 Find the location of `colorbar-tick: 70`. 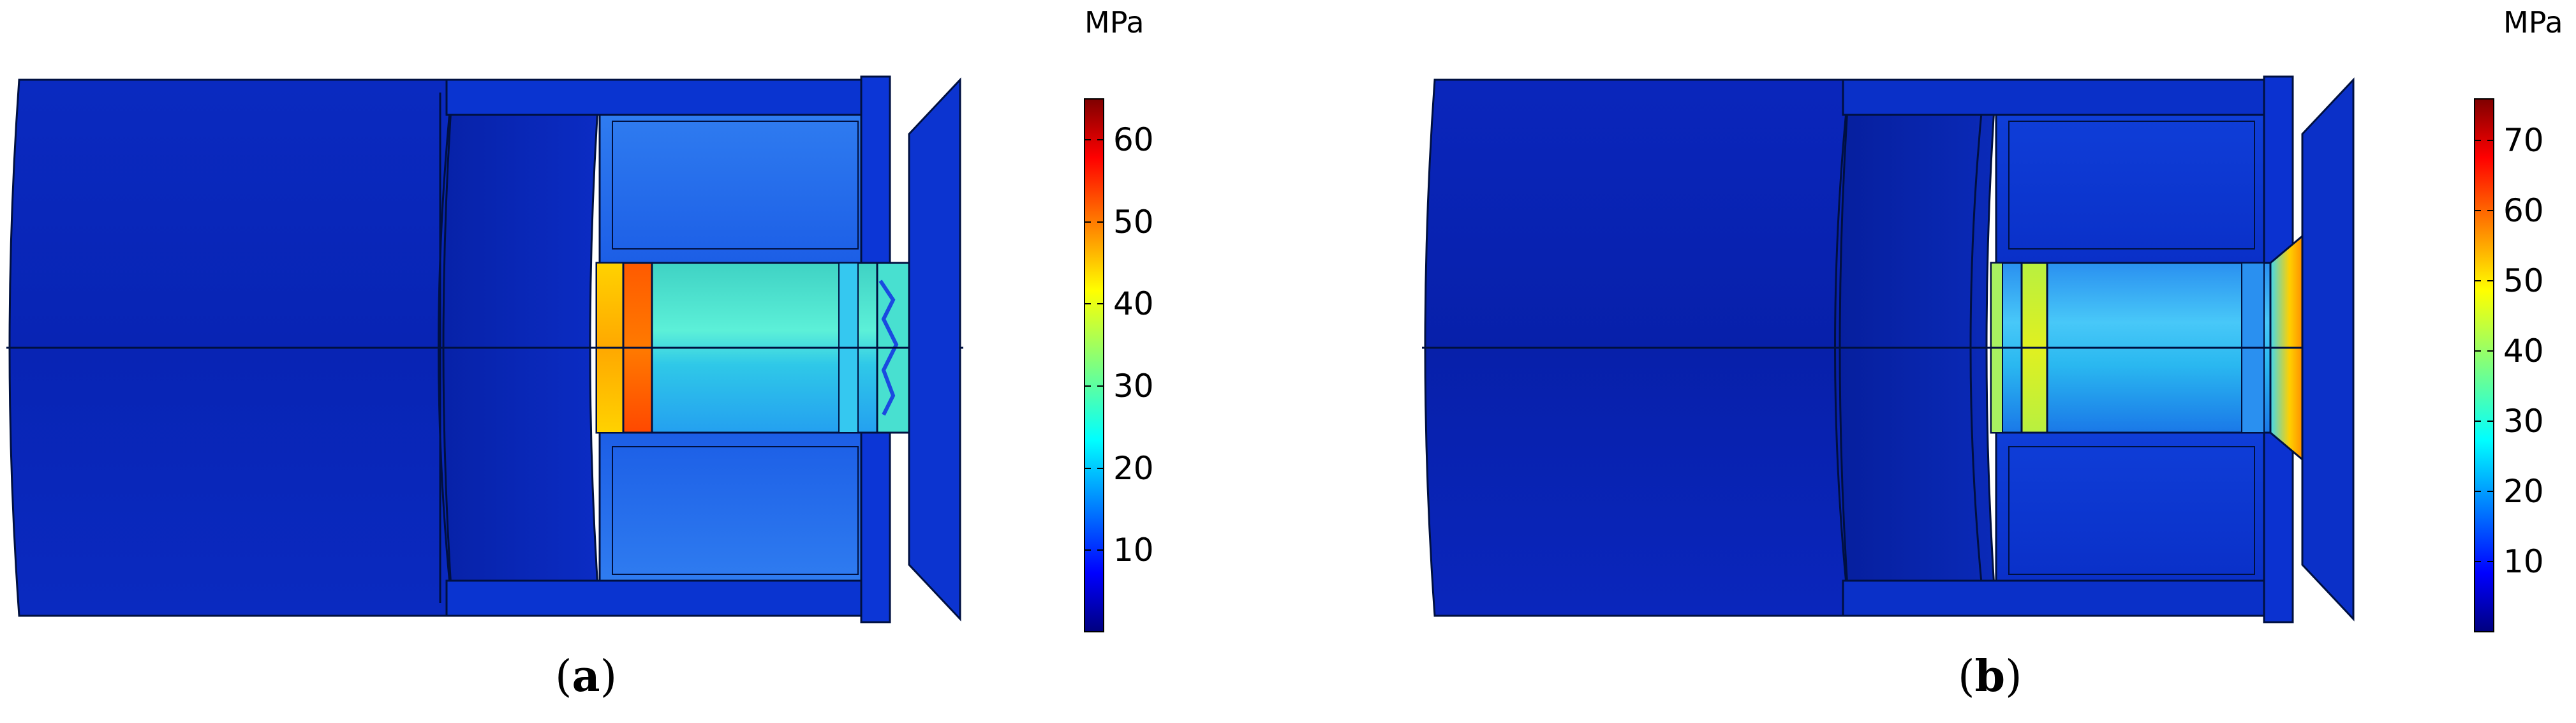

colorbar-tick: 70 is located at coordinates (2523, 140).